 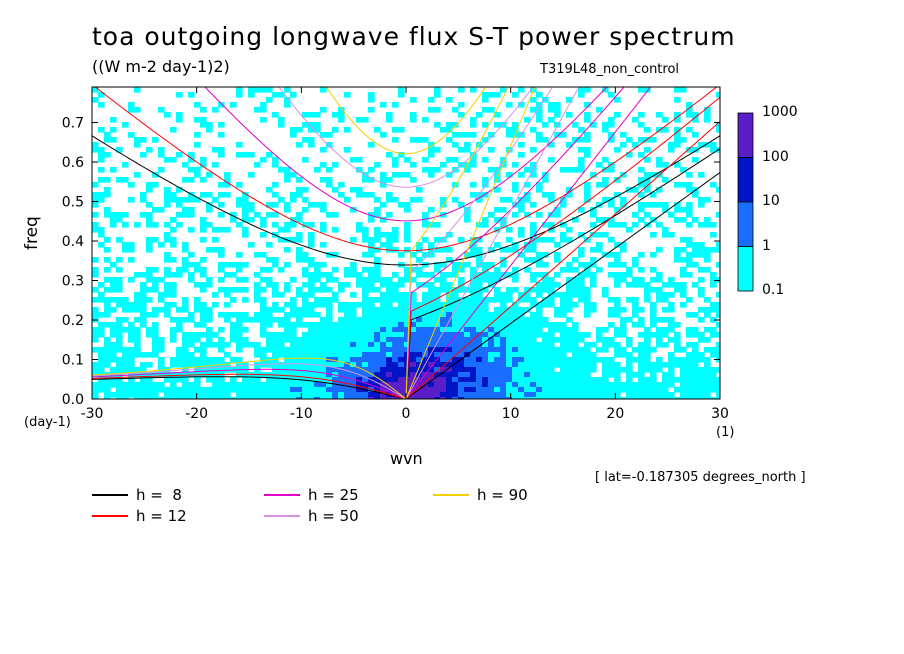 What do you see at coordinates (773, 290) in the screenshot?
I see `colorbar-label: 0.1` at bounding box center [773, 290].